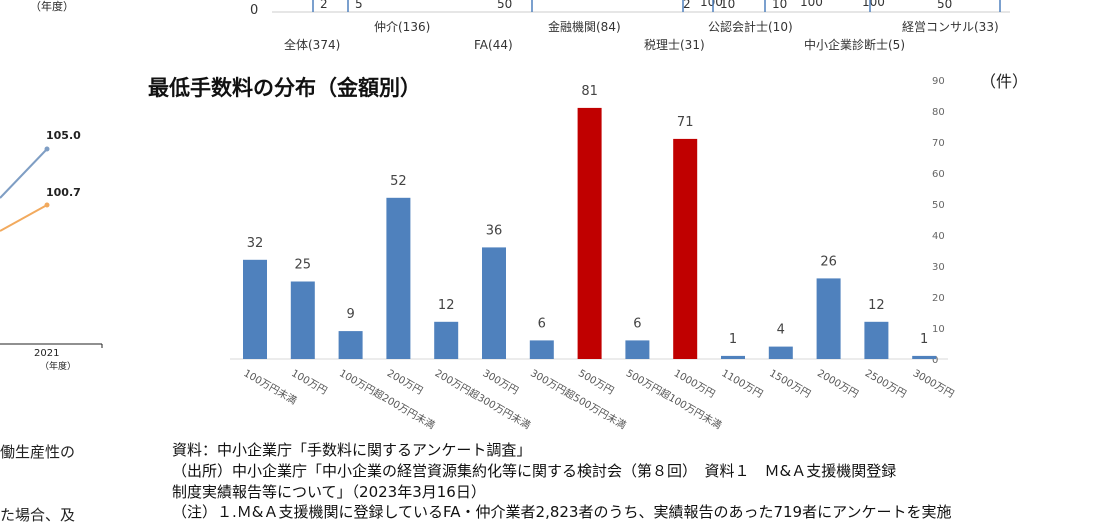 The height and width of the screenshot is (525, 1101). What do you see at coordinates (38, 452) in the screenshot?
I see `left-text-1: 働生産性の` at bounding box center [38, 452].